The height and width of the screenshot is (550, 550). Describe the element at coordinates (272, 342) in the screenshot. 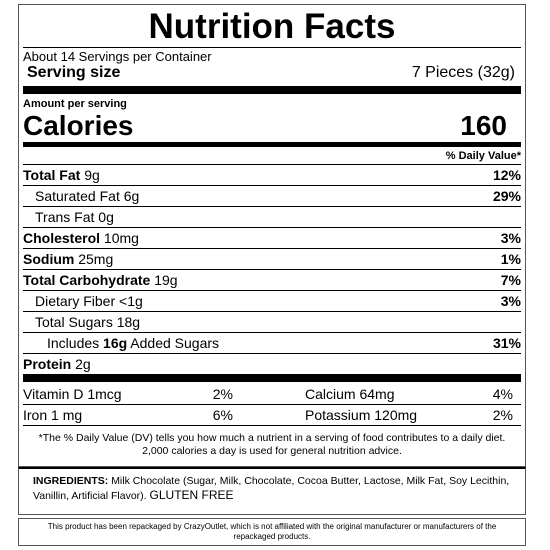

I see `nutrient-row: Includes 16g Added Sugars 31%` at that location.